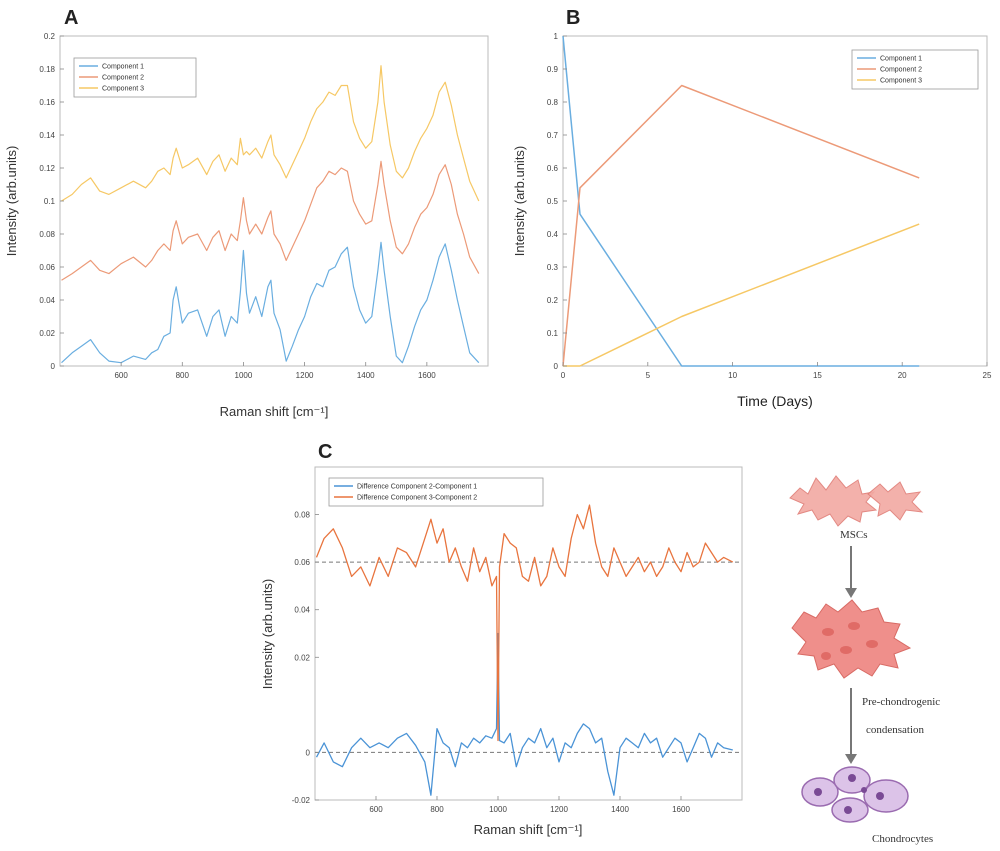 This screenshot has height=851, width=1000. Describe the element at coordinates (71, 18) in the screenshot. I see `panel-letter-a: A` at that location.